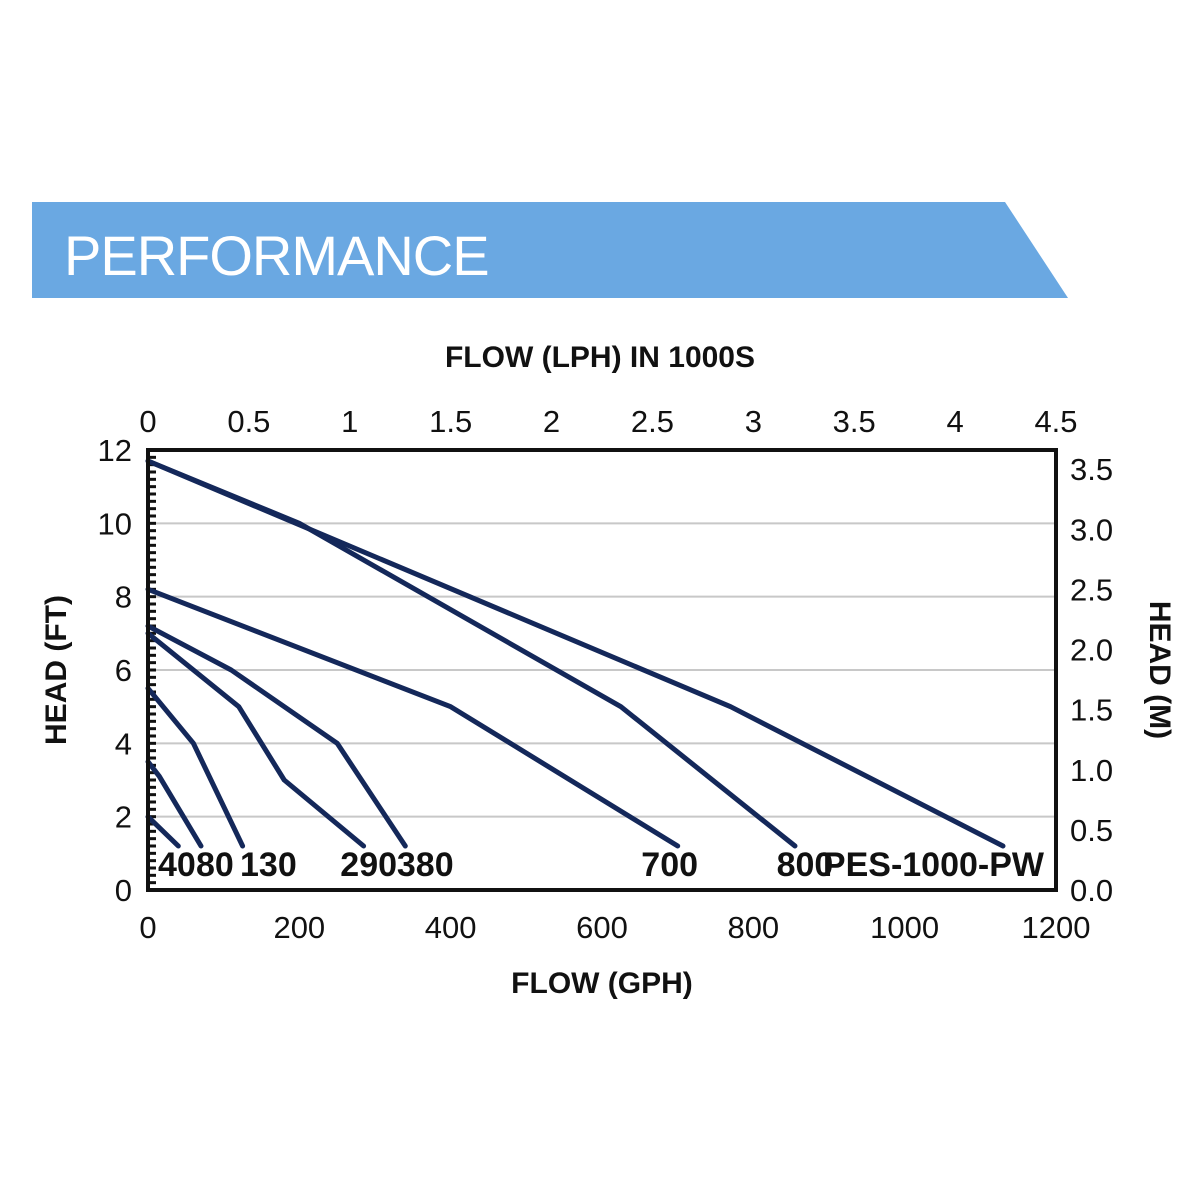 Image resolution: width=1200 pixels, height=1200 pixels. Describe the element at coordinates (904, 927) in the screenshot. I see `x-tick-label: 1000` at that location.